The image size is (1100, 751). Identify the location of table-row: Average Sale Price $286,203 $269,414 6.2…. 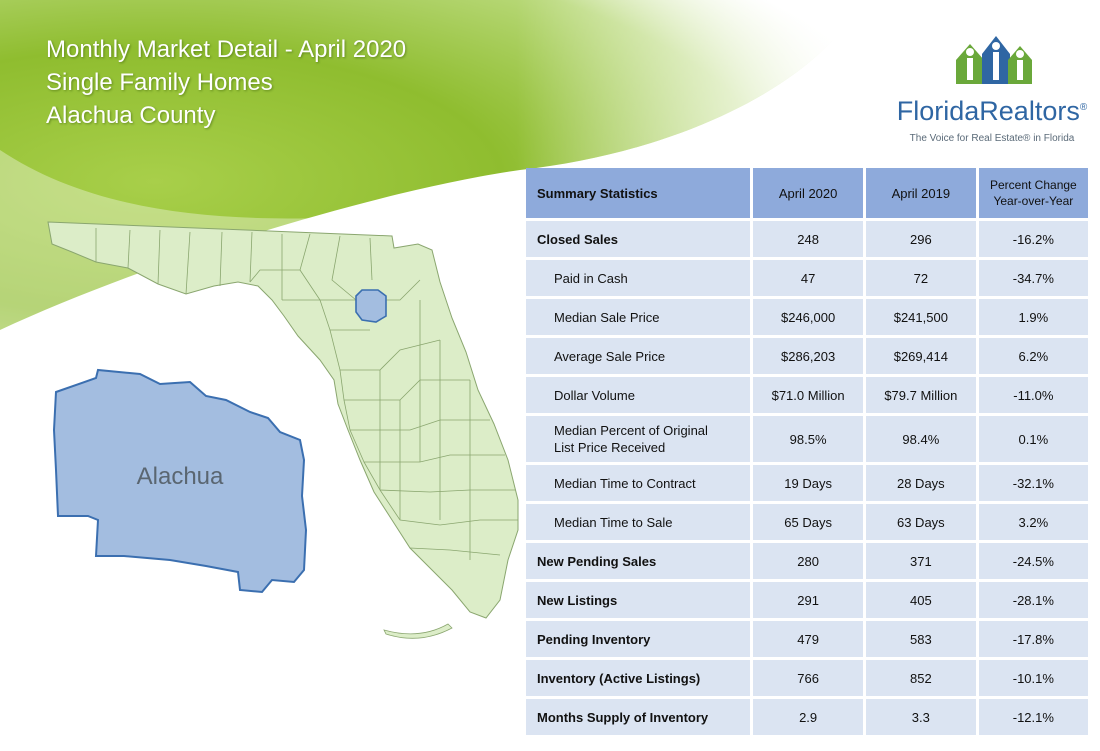
(807, 356).